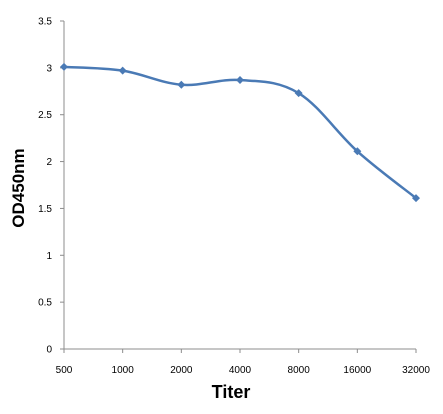 Image resolution: width=443 pixels, height=414 pixels. Describe the element at coordinates (18, 187) in the screenshot. I see `y-axis-title: OD450nm` at that location.